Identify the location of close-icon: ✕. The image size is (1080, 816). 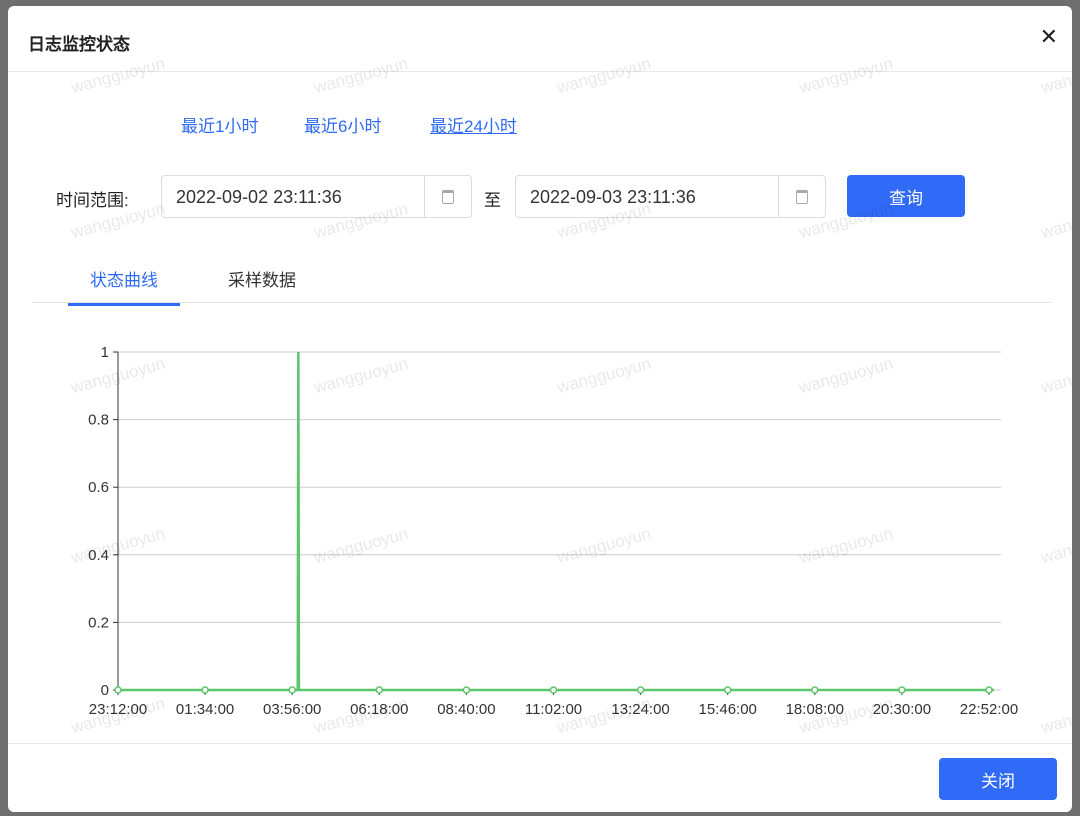
(1048, 36).